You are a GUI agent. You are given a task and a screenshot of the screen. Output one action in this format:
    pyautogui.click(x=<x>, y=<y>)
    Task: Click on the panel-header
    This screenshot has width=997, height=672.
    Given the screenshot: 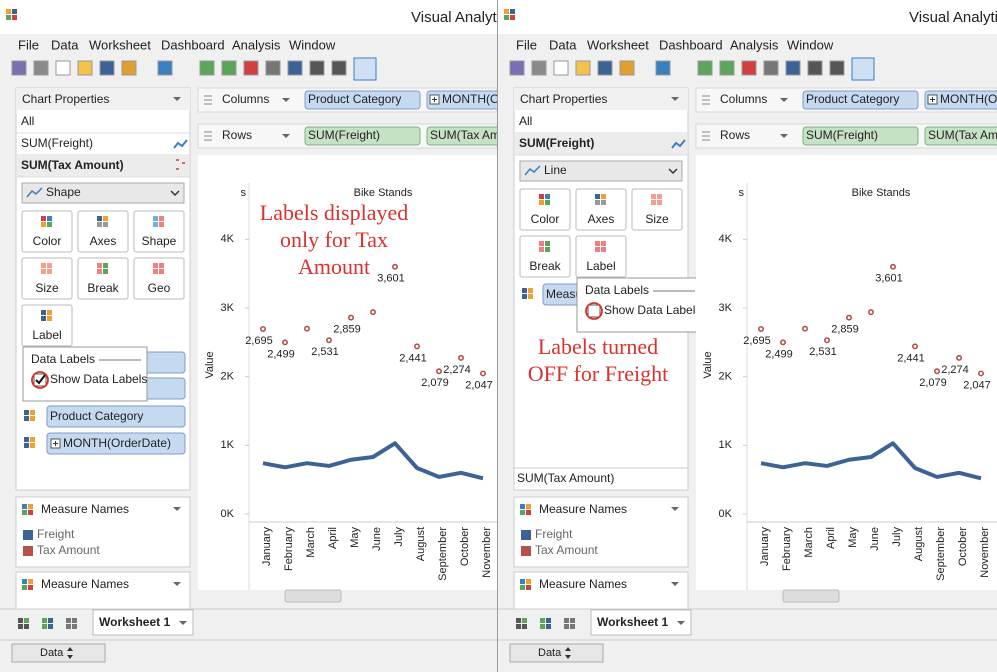 What is the action you would take?
    pyautogui.click(x=601, y=99)
    